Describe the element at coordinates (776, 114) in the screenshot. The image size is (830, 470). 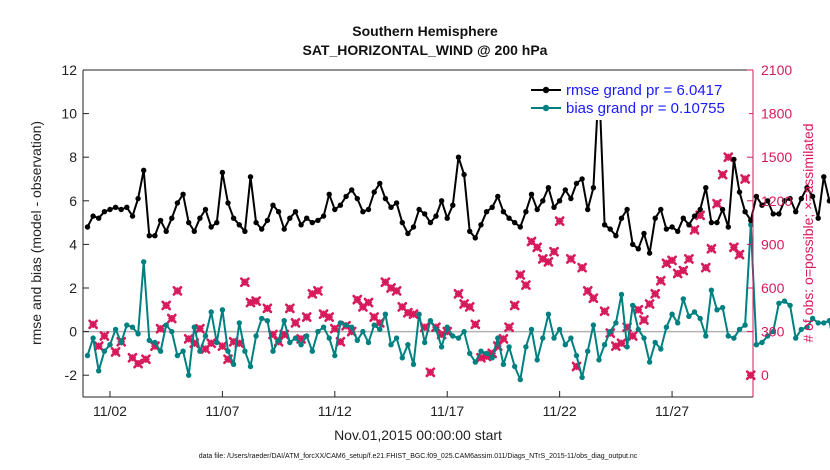
I see `y-right-tick-label: 1800` at that location.